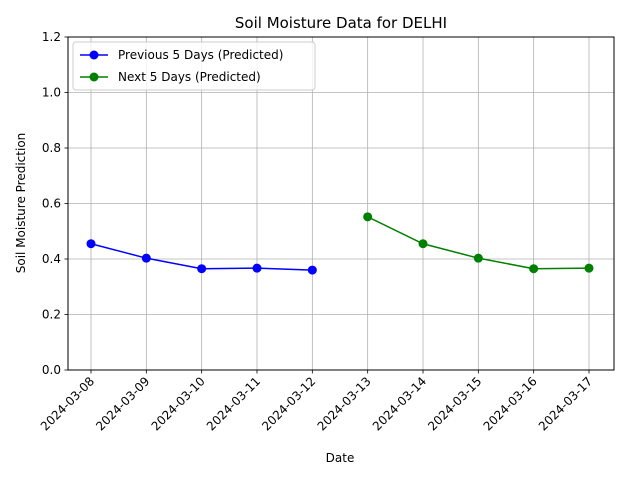  Describe the element at coordinates (200, 55) in the screenshot. I see `legend-label: Previous 5 Days (Predicted)` at that location.